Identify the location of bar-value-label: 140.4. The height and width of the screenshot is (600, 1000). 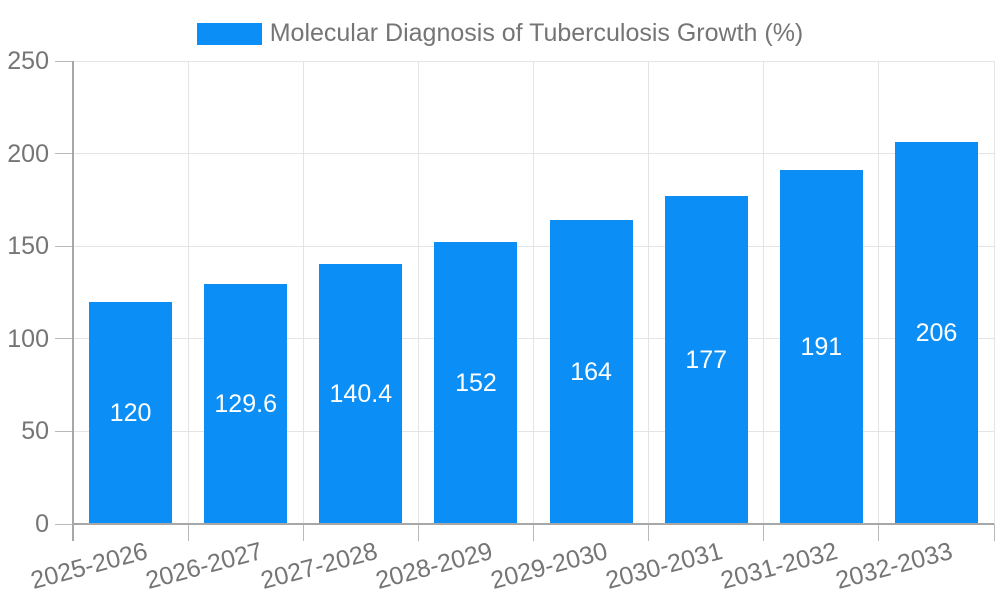
(361, 393).